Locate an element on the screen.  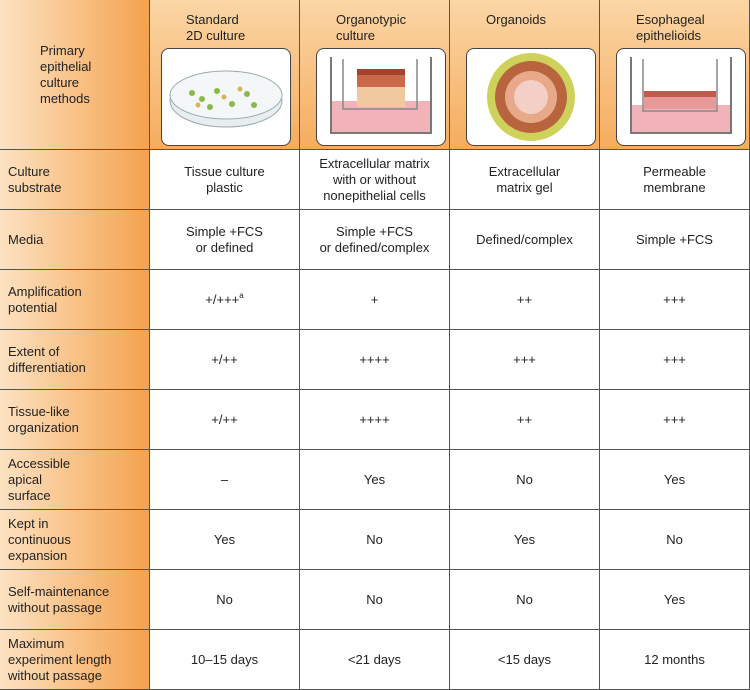
cell: Simple +FCS or defined is located at coordinates (225, 240).